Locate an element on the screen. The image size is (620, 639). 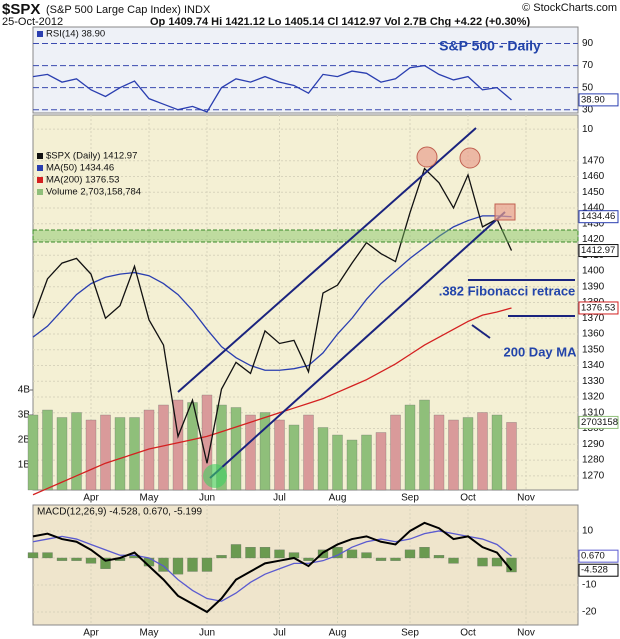
index-name: (S&P 500 Large Cap Index) INDX is located at coordinates (128, 10).